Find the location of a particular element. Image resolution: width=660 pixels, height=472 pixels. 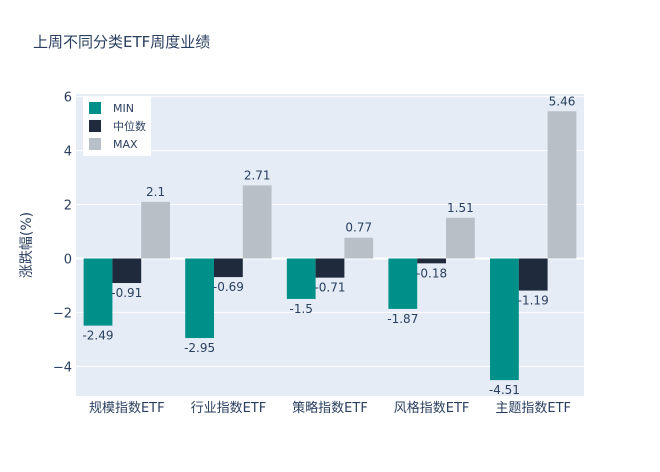

x-tick-label: 策略指数ETF is located at coordinates (330, 408).